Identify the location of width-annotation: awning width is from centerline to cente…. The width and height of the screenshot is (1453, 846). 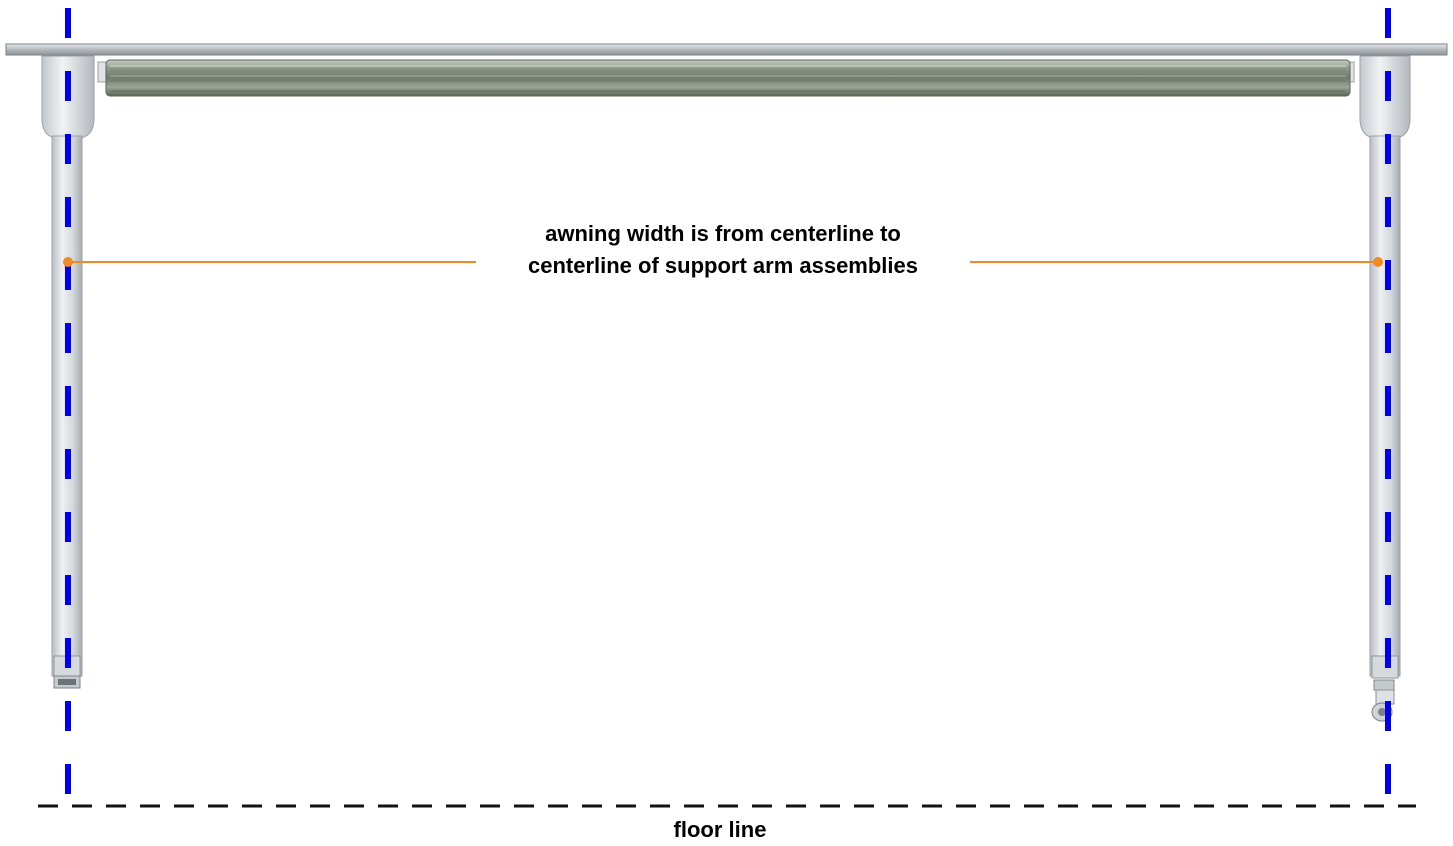
(723, 250).